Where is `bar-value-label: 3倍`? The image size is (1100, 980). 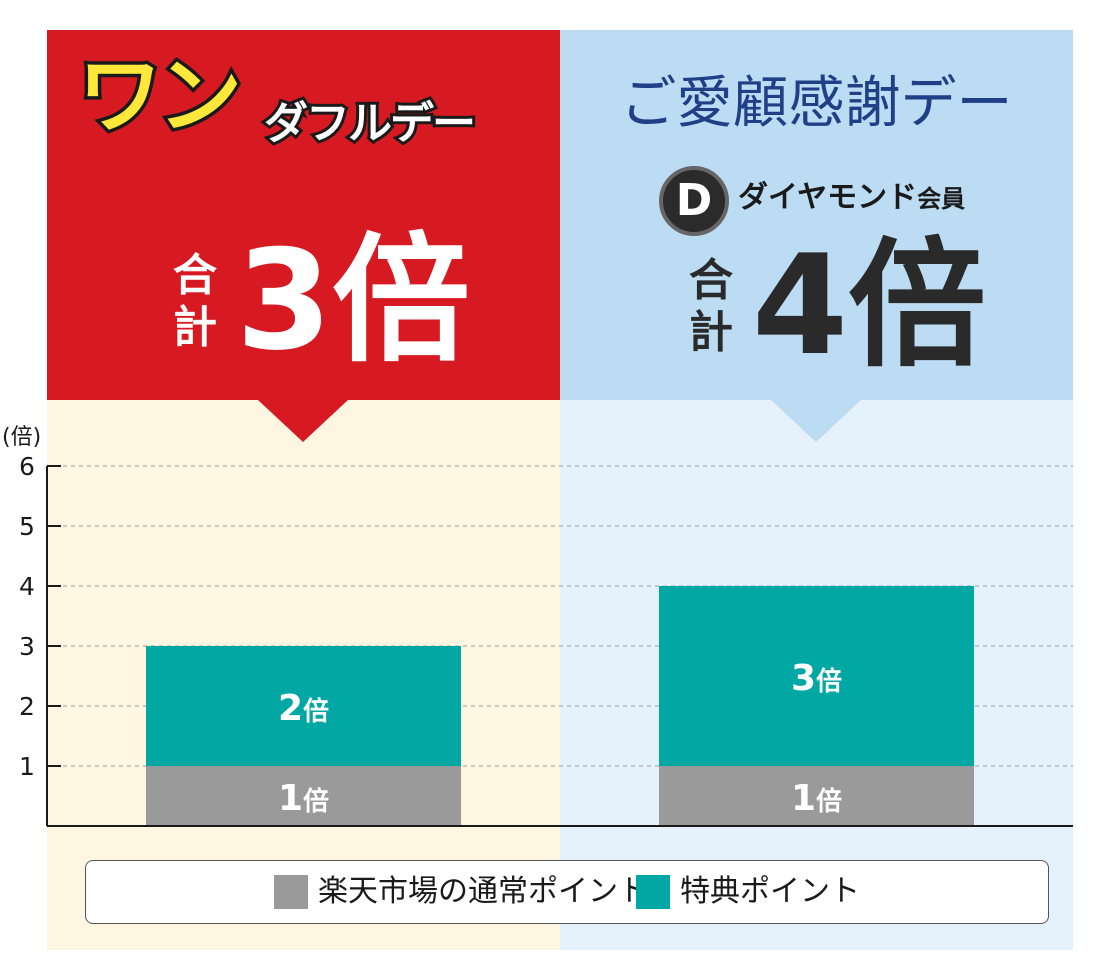 bar-value-label: 3倍 is located at coordinates (816, 678).